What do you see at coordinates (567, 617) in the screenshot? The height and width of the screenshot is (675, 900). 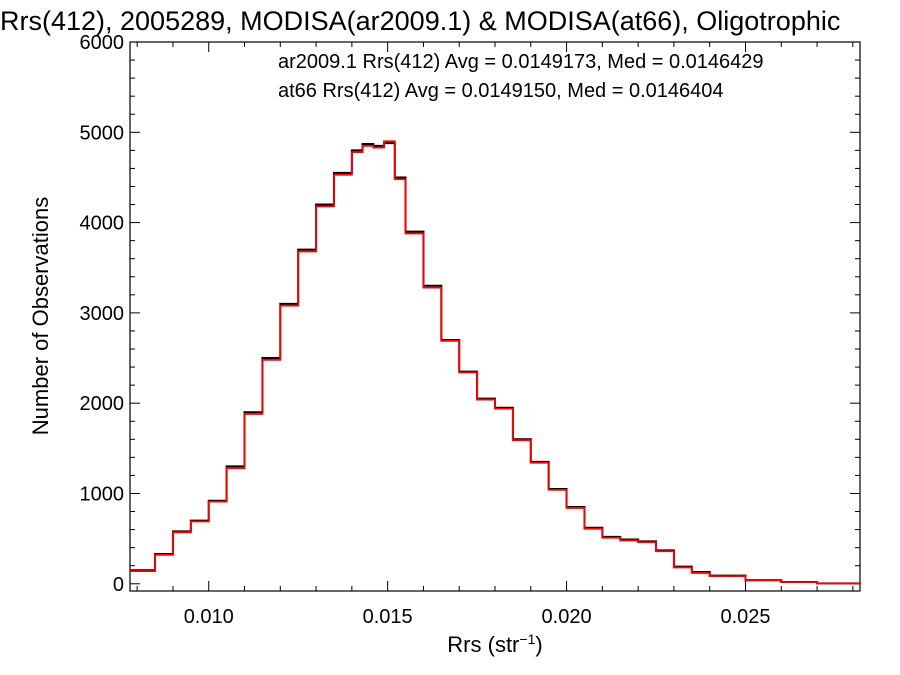 I see `x-tick-label: 0.020` at bounding box center [567, 617].